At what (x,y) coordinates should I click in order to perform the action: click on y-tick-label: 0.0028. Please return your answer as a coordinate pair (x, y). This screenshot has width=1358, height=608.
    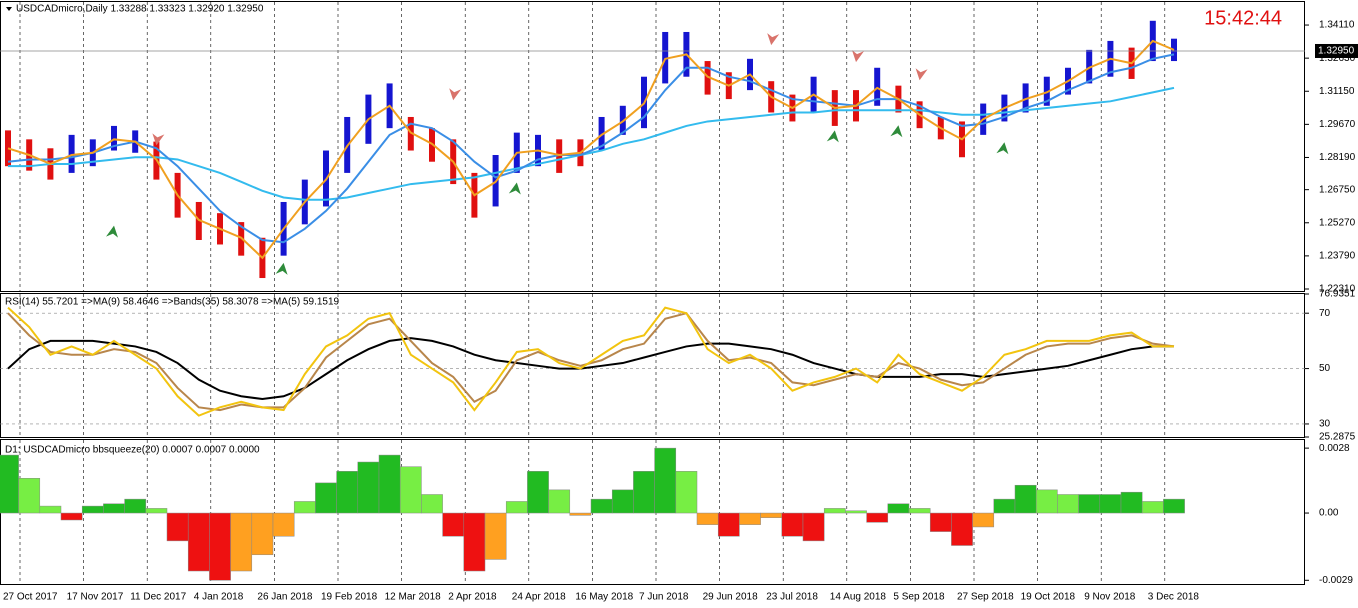
    Looking at the image, I should click on (1334, 448).